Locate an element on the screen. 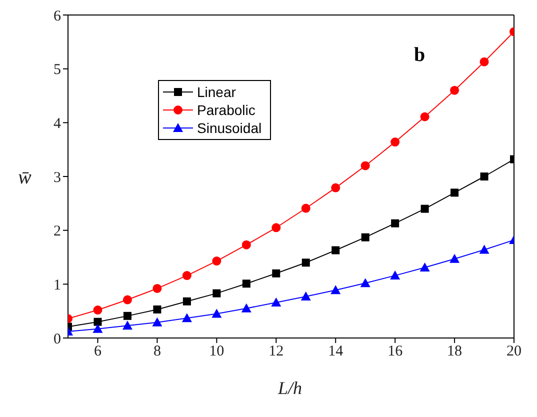 Image resolution: width=537 pixels, height=417 pixels. y-tick-label: 0 is located at coordinates (57, 339).